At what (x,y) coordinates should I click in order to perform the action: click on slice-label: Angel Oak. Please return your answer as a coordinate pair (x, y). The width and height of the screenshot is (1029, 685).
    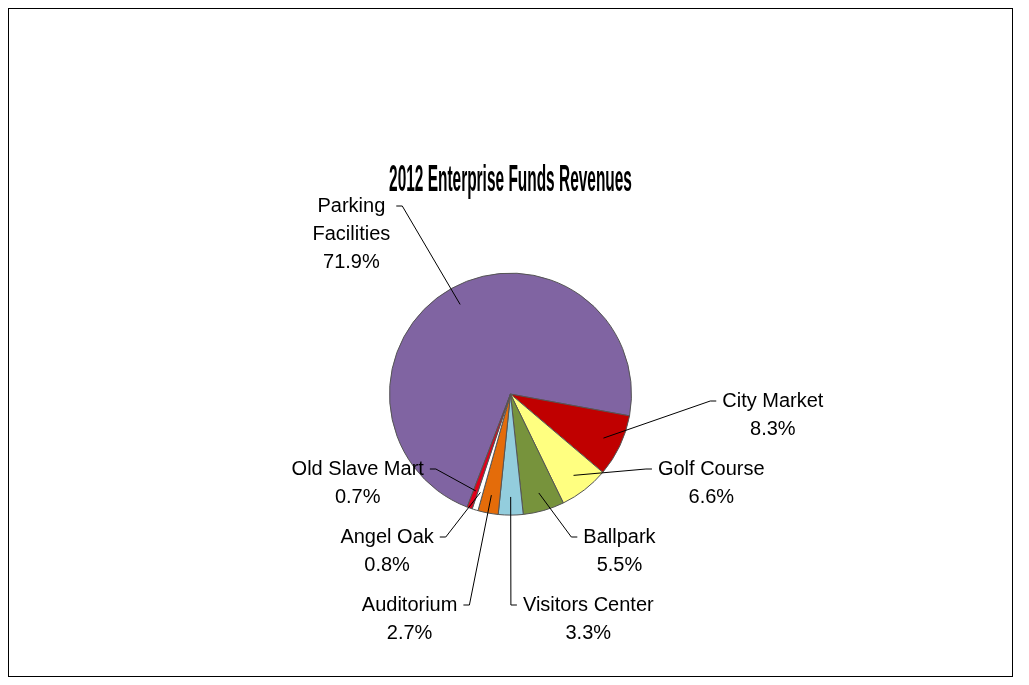
    Looking at the image, I should click on (387, 535).